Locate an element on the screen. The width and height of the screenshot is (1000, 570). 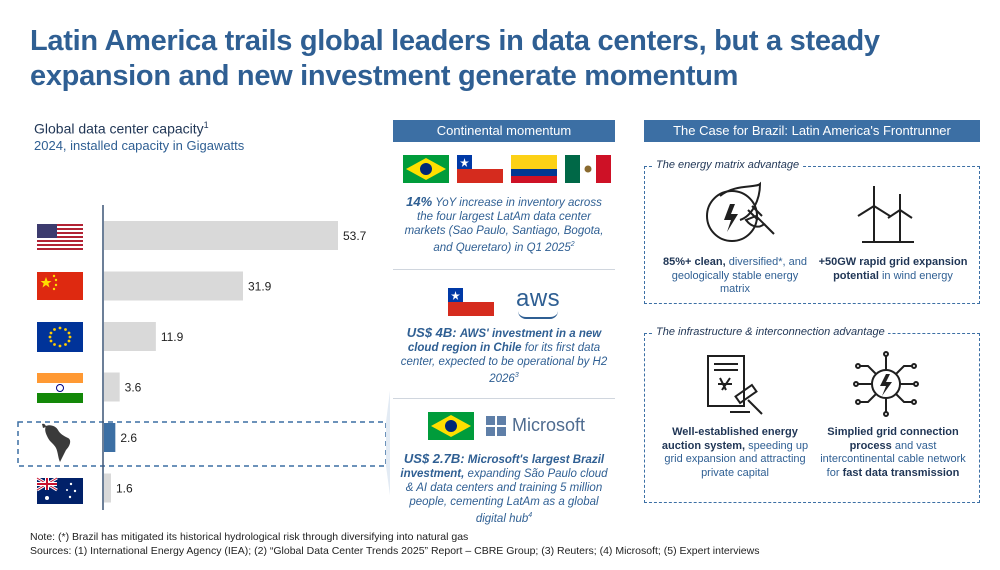
bar-united-states is located at coordinates (221, 235).